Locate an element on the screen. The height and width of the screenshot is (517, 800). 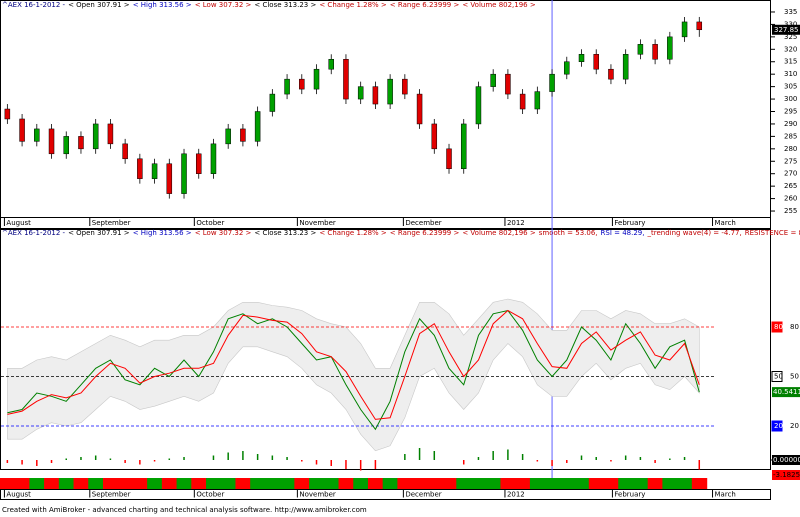
y-tick-label: 335 is located at coordinates (790, 12).